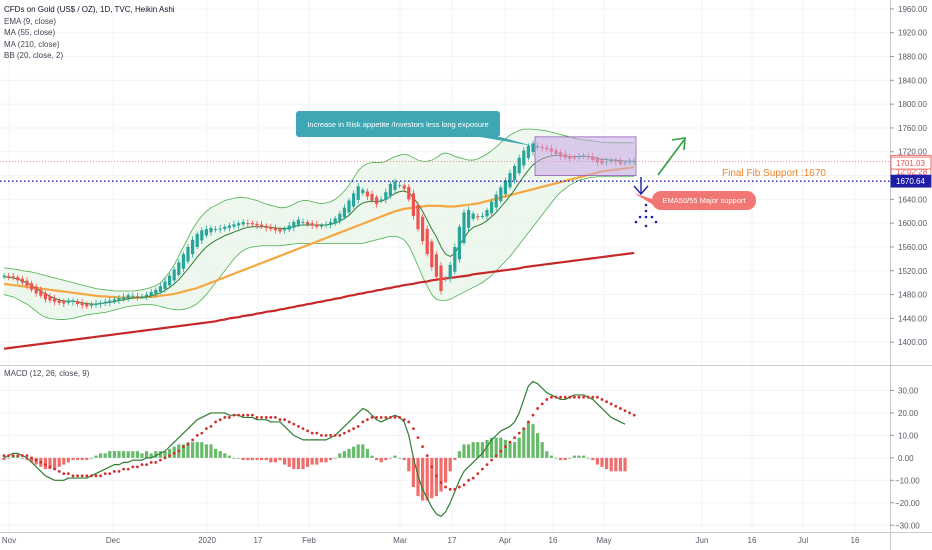  What do you see at coordinates (912, 80) in the screenshot?
I see `price-tick-label-1840: 1840.00` at bounding box center [912, 80].